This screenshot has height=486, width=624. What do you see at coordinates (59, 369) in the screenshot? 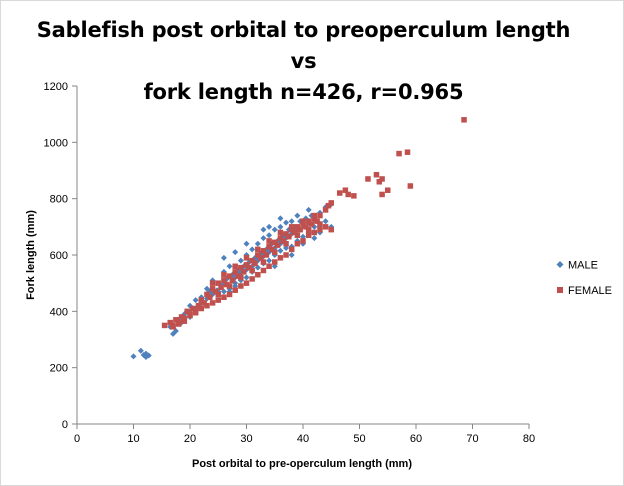
I see `y-tick-label: 200` at bounding box center [59, 369].